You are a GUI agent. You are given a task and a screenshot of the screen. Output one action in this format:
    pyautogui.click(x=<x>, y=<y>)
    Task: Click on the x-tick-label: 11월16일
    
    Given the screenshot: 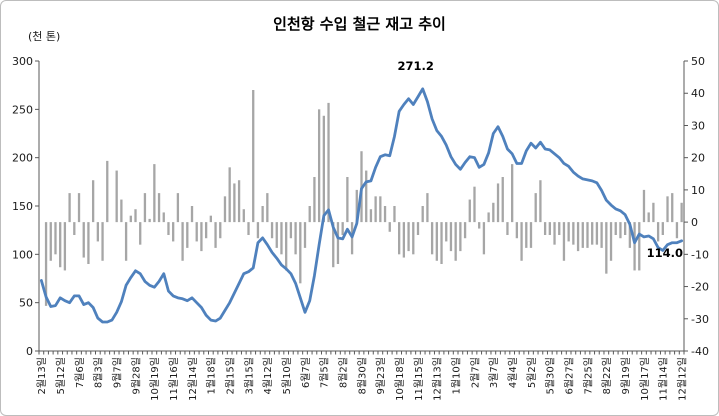 What is the action you would take?
    pyautogui.click(x=174, y=379)
    